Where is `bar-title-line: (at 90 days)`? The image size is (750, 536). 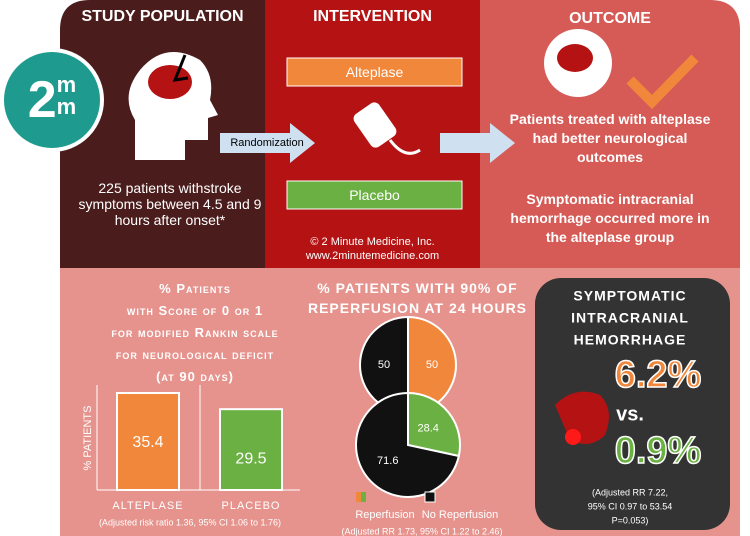
bar-title-line: (at 90 days) is located at coordinates (195, 376).